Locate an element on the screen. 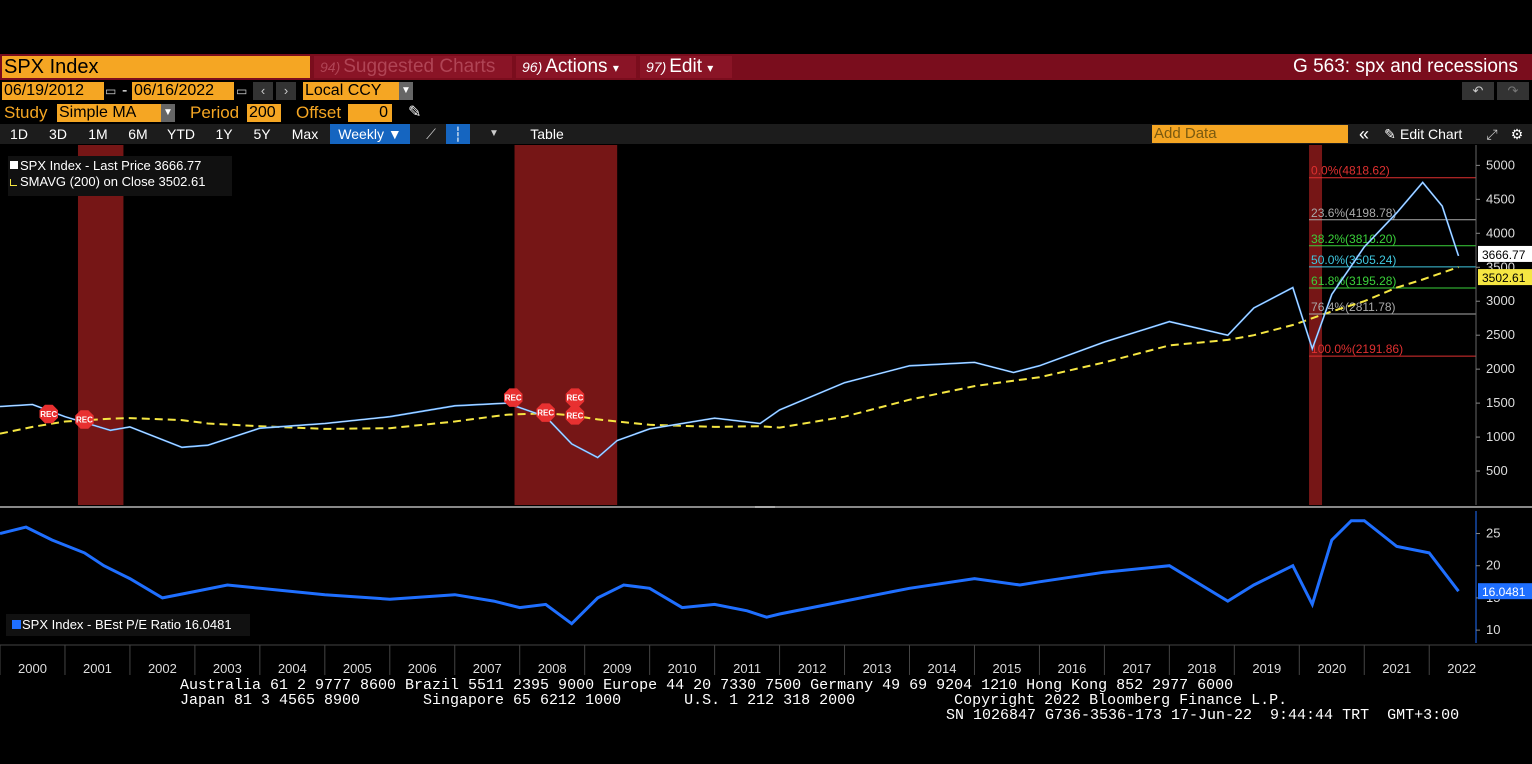 The height and width of the screenshot is (764, 1532). collapse-icon: « is located at coordinates (1363, 134).